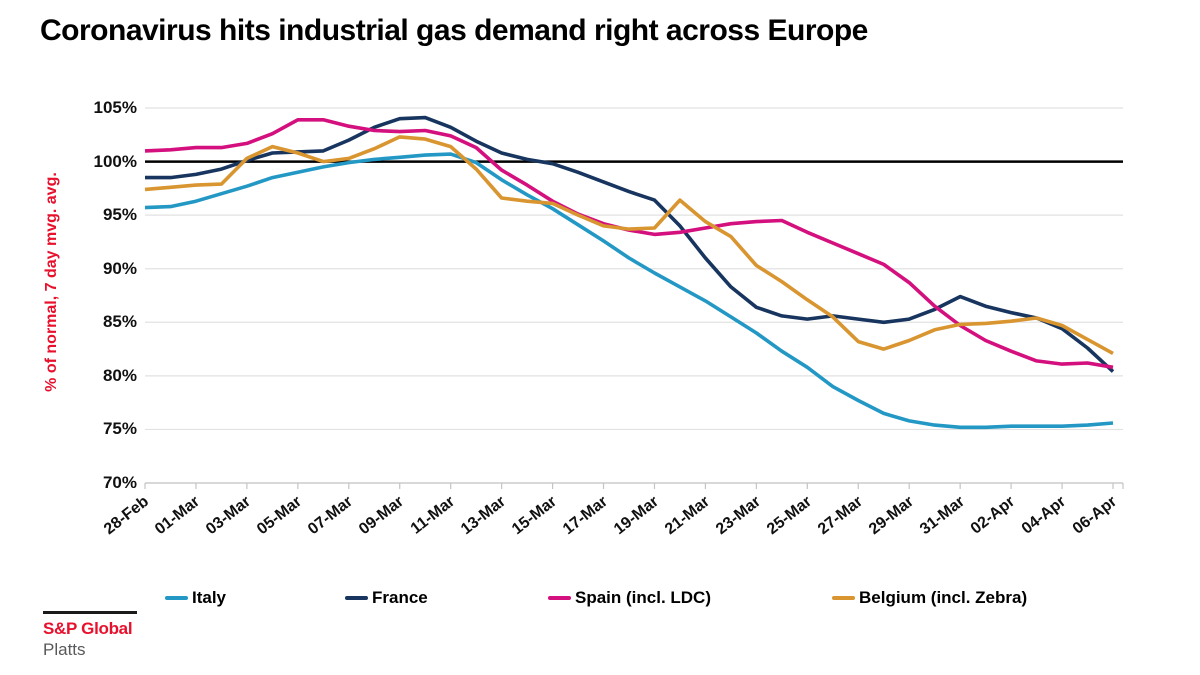 The width and height of the screenshot is (1200, 675). I want to click on legend-label-spain: Spain (incl. LDC), so click(643, 597).